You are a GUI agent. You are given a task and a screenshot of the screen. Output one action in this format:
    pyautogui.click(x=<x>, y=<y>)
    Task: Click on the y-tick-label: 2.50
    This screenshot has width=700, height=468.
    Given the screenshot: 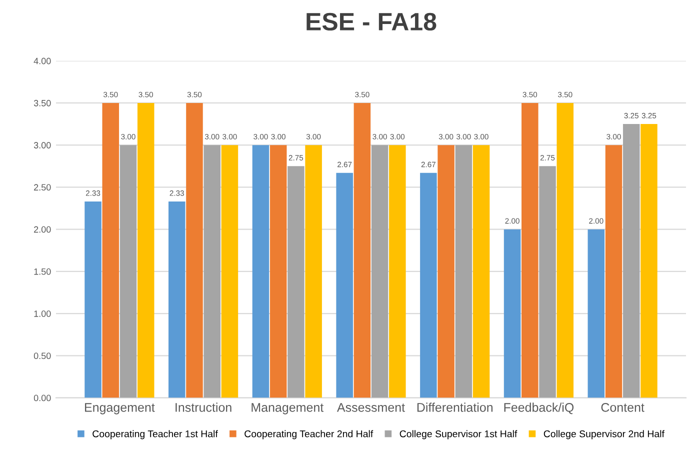 What is the action you would take?
    pyautogui.click(x=42, y=187)
    